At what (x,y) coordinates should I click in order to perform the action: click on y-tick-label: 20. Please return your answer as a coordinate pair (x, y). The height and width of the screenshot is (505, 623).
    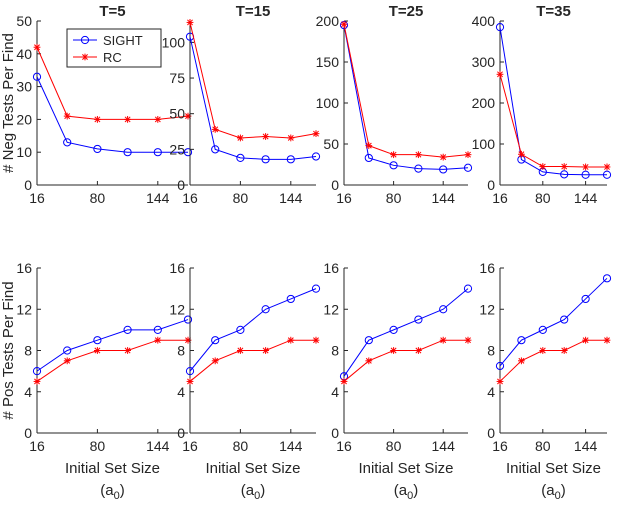
    Looking at the image, I should click on (24, 119).